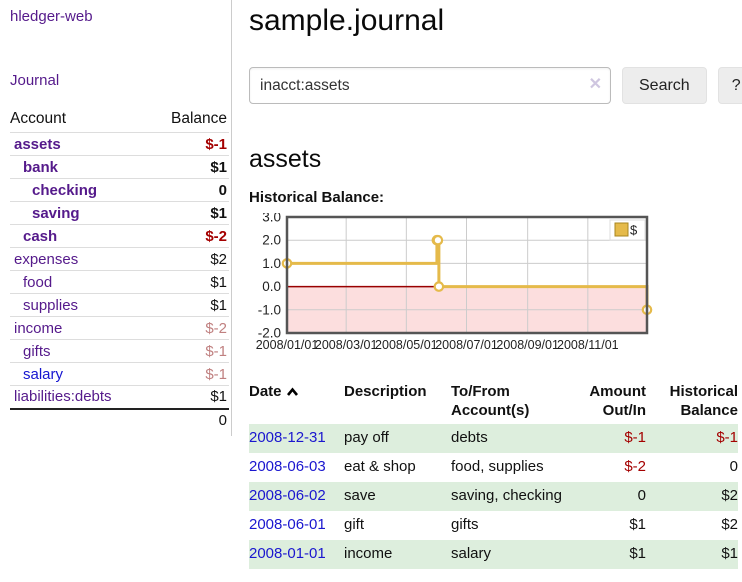  What do you see at coordinates (465, 524) in the screenshot?
I see `transaction-account: gifts` at bounding box center [465, 524].